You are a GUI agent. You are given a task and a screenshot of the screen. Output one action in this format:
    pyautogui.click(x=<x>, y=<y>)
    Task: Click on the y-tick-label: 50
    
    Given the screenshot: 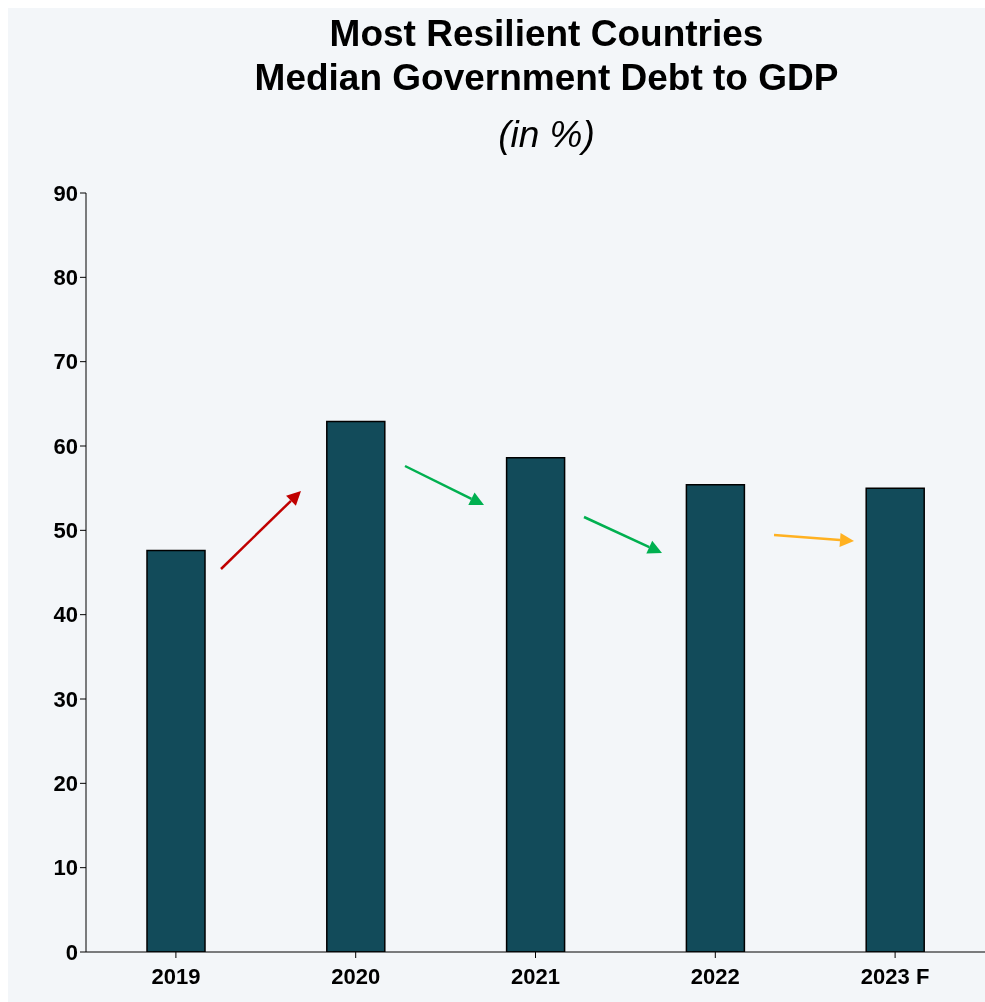 What is the action you would take?
    pyautogui.click(x=65, y=531)
    